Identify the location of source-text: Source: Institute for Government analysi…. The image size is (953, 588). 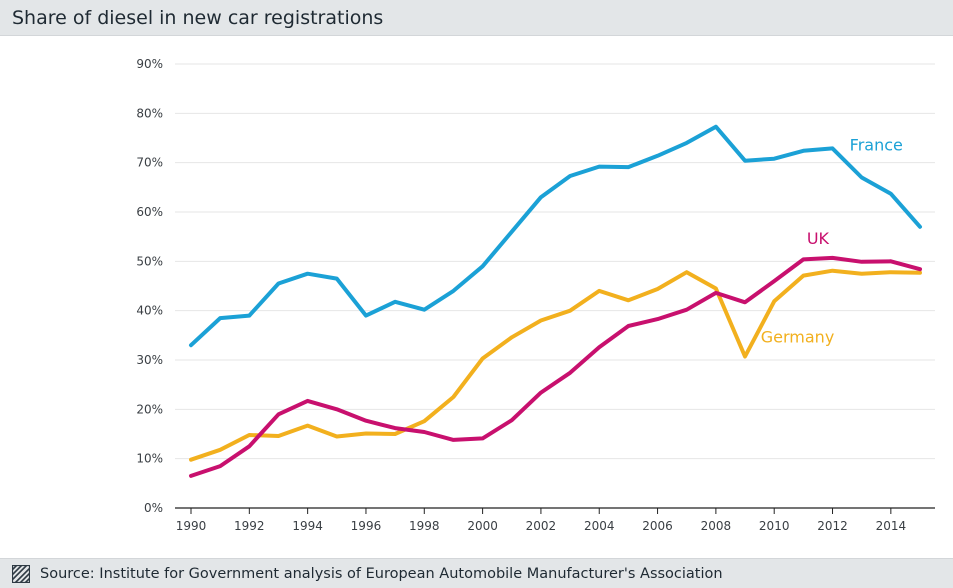
(381, 574).